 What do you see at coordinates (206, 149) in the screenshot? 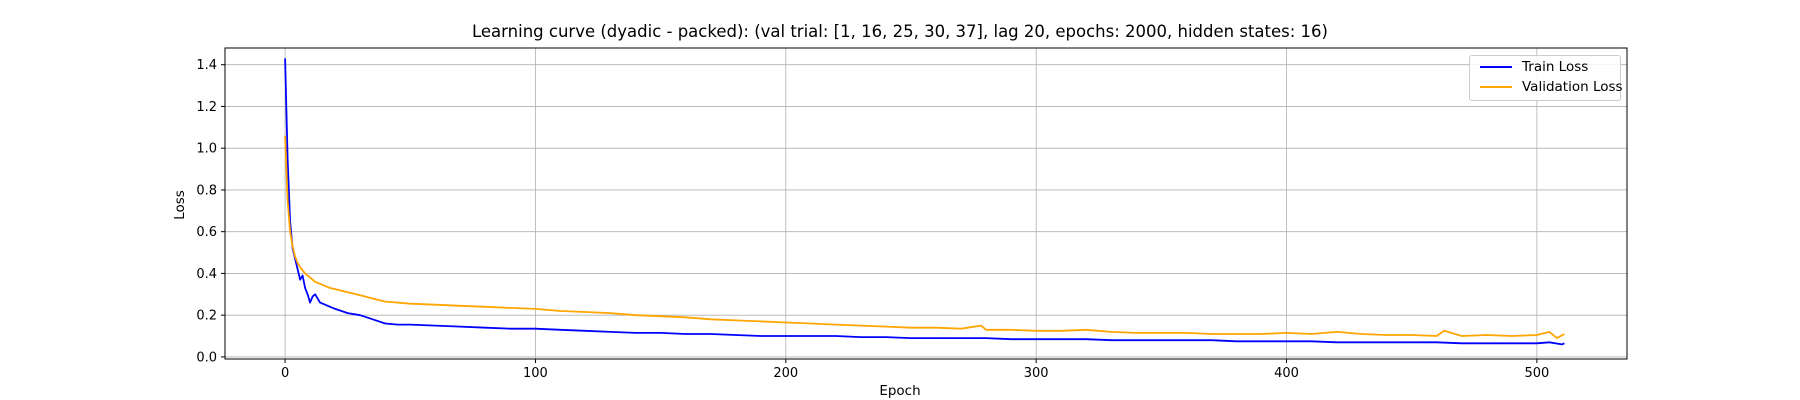
I see `y-tick-label: 1.0` at bounding box center [206, 149].